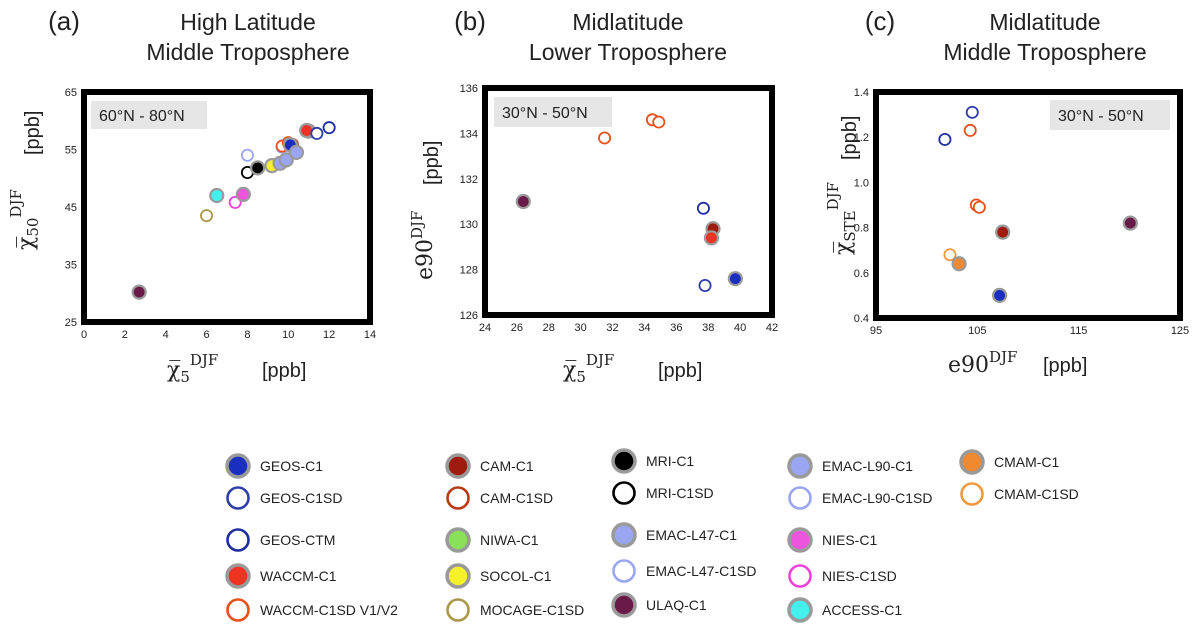 The image size is (1197, 627). What do you see at coordinates (288, 335) in the screenshot?
I see `x-tick-label: 10` at bounding box center [288, 335].